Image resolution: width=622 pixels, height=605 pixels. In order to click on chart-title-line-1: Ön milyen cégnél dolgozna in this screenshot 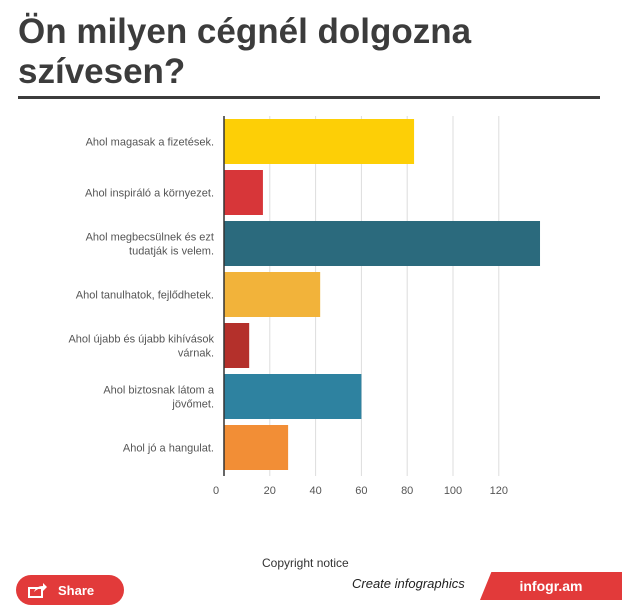, I will do `click(245, 31)`.